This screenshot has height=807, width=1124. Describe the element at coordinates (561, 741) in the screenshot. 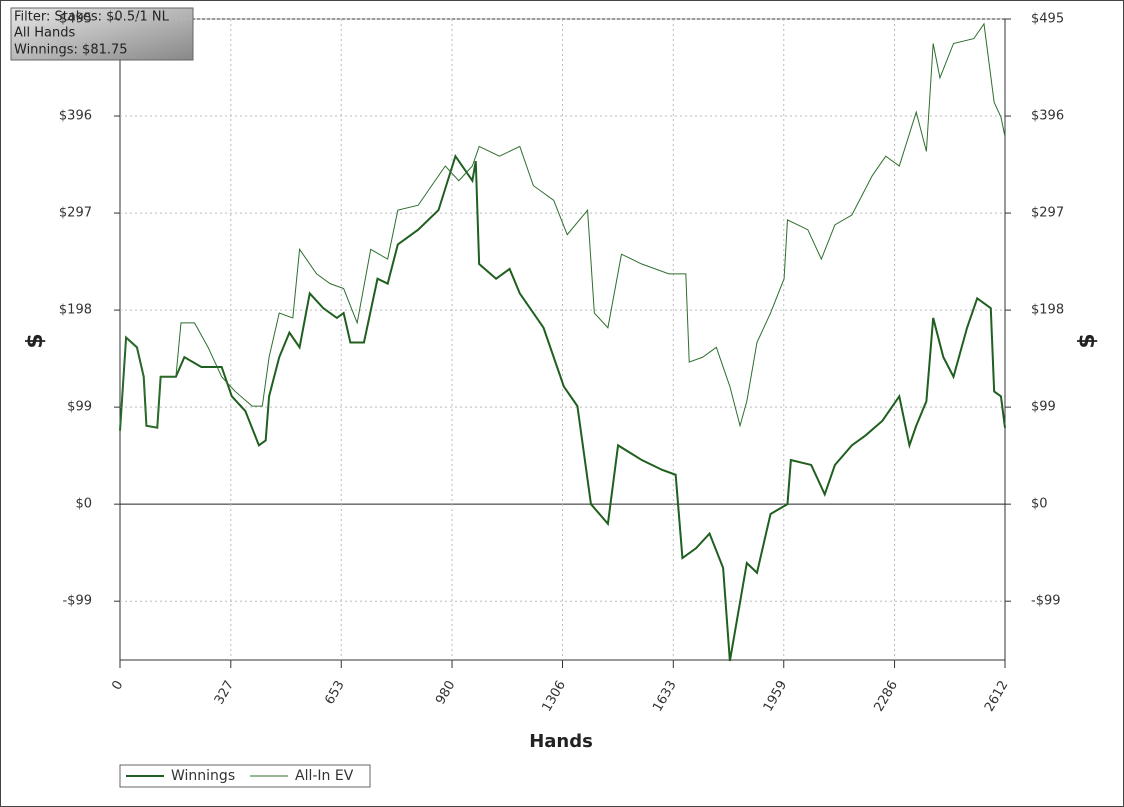

I see `x-axis-title: Hands` at that location.